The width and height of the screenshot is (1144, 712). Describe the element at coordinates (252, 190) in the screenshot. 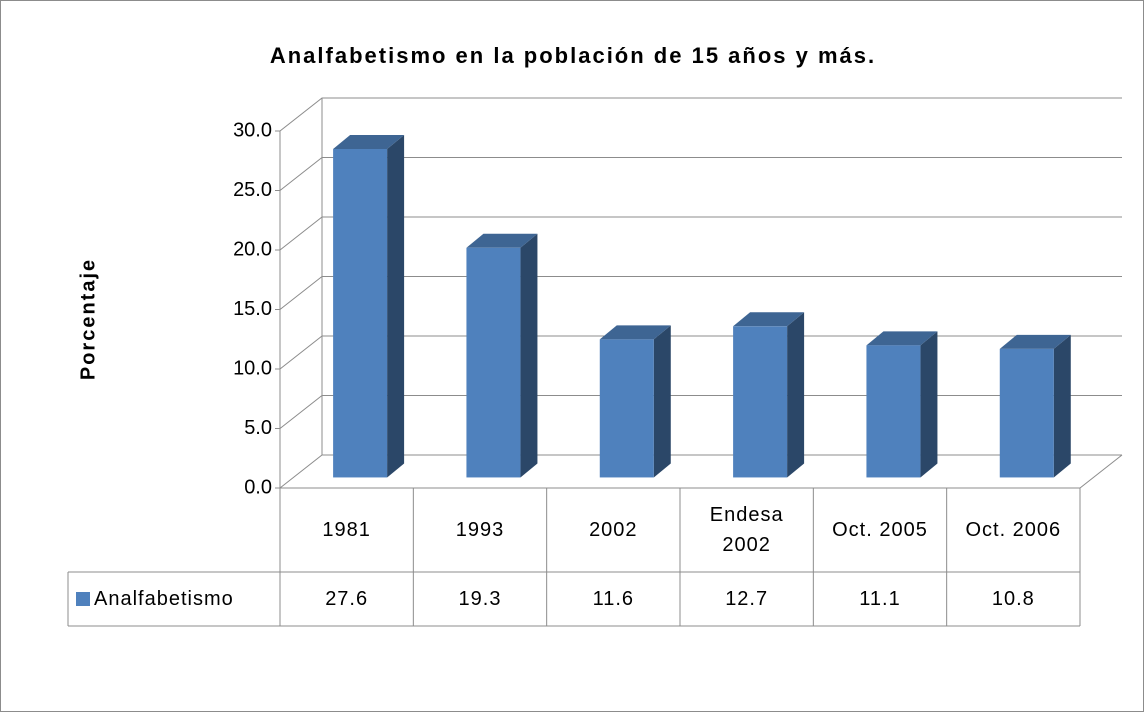

I see `y-tick-label: 25.0` at that location.